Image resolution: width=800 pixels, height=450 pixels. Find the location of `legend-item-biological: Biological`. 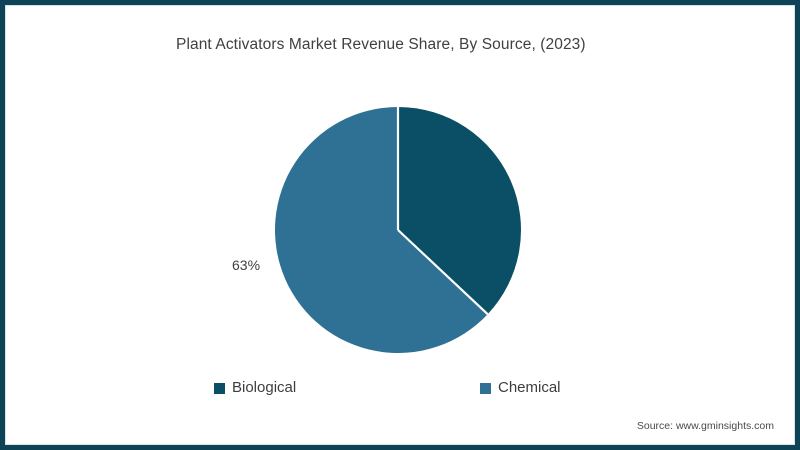

legend-item-biological: Biological is located at coordinates (255, 388).